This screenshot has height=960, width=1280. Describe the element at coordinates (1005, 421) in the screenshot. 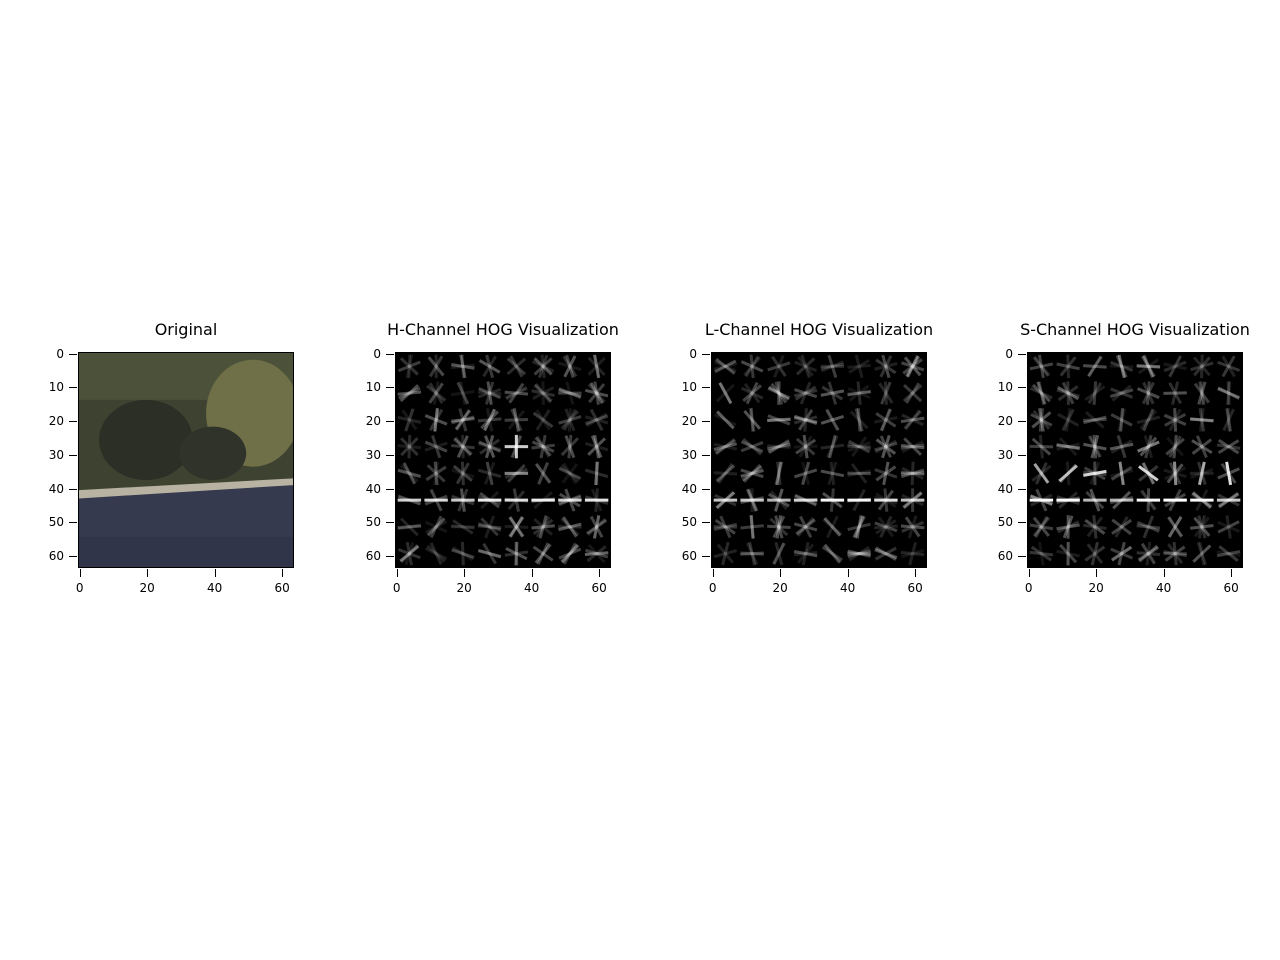

I see `y-tick-label: 20` at that location.